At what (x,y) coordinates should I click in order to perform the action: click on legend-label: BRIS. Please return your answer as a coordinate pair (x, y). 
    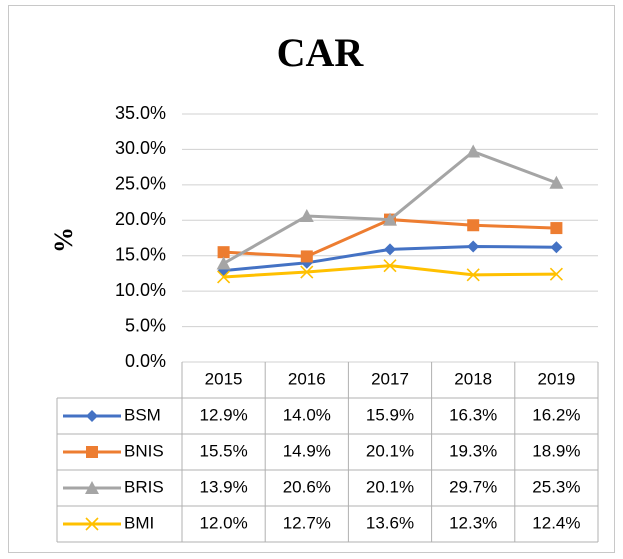
    Looking at the image, I should click on (144, 486).